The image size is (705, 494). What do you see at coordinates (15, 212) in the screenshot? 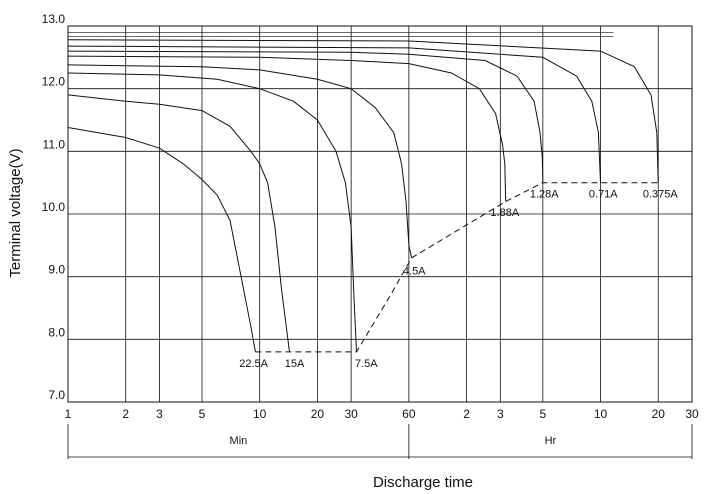
I see `y-axis-title: Terminal voltage(V)` at bounding box center [15, 212].